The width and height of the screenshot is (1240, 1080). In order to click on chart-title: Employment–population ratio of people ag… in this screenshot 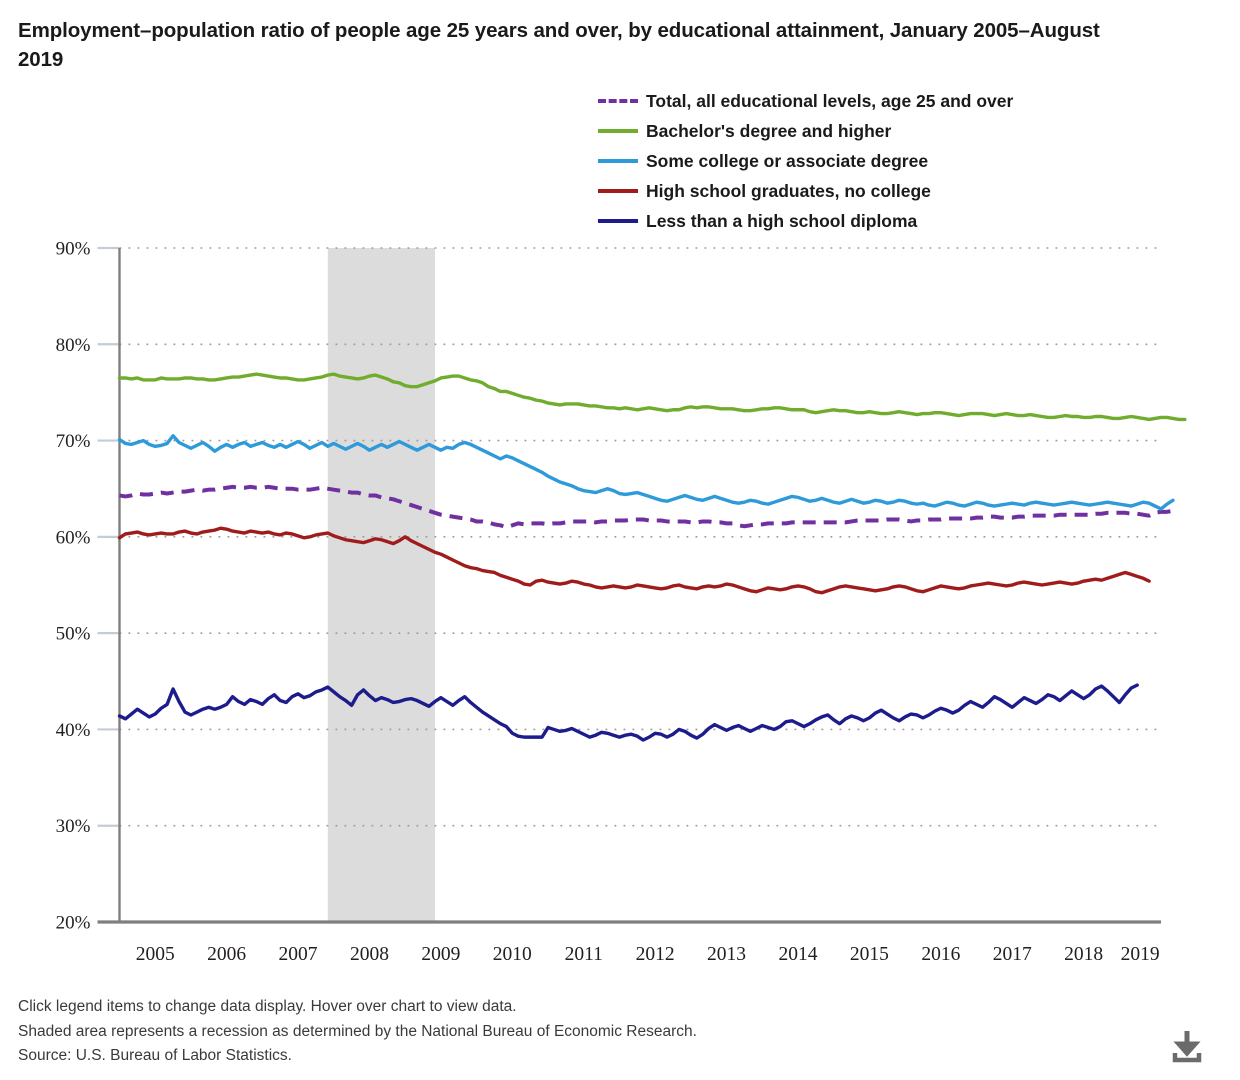, I will do `click(559, 45)`.